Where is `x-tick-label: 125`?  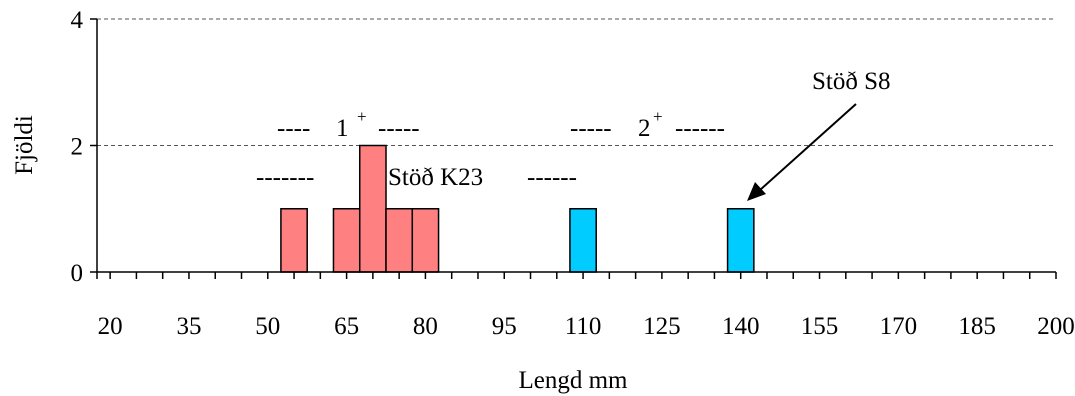
x-tick-label: 125 is located at coordinates (662, 326).